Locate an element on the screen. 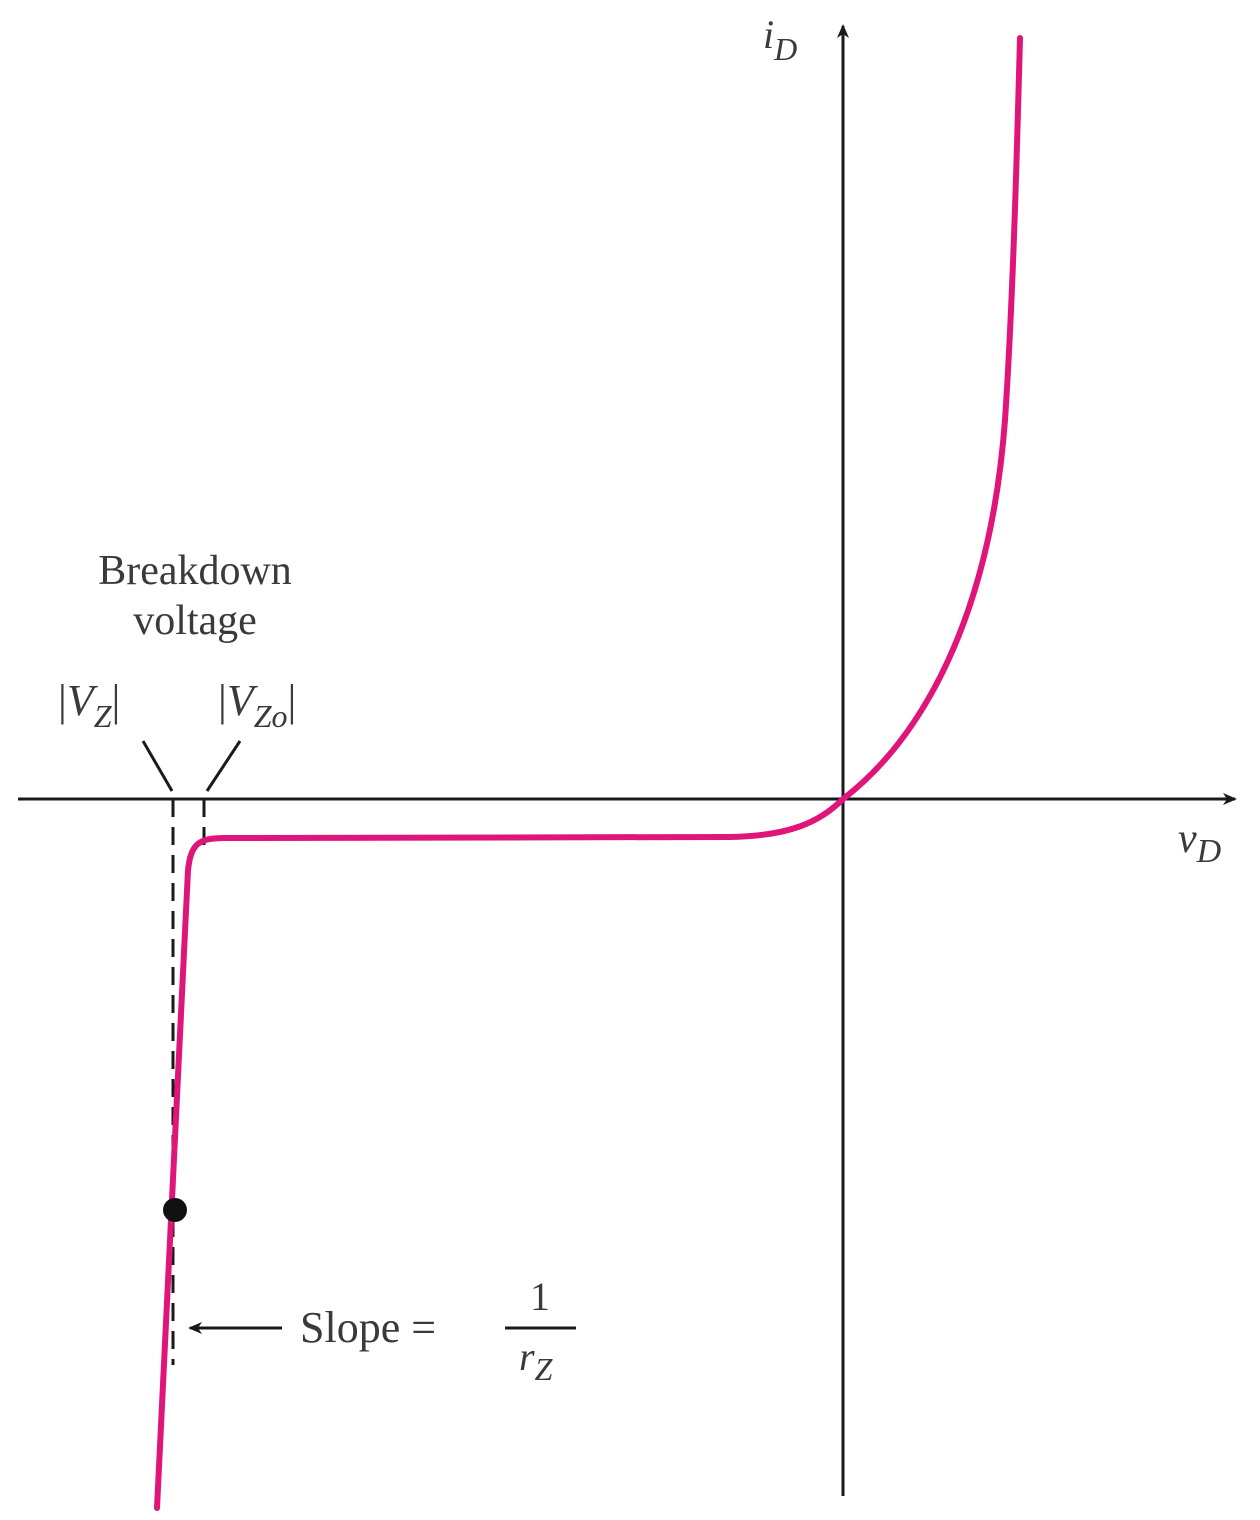  y-axis-label: iD is located at coordinates (780, 39).